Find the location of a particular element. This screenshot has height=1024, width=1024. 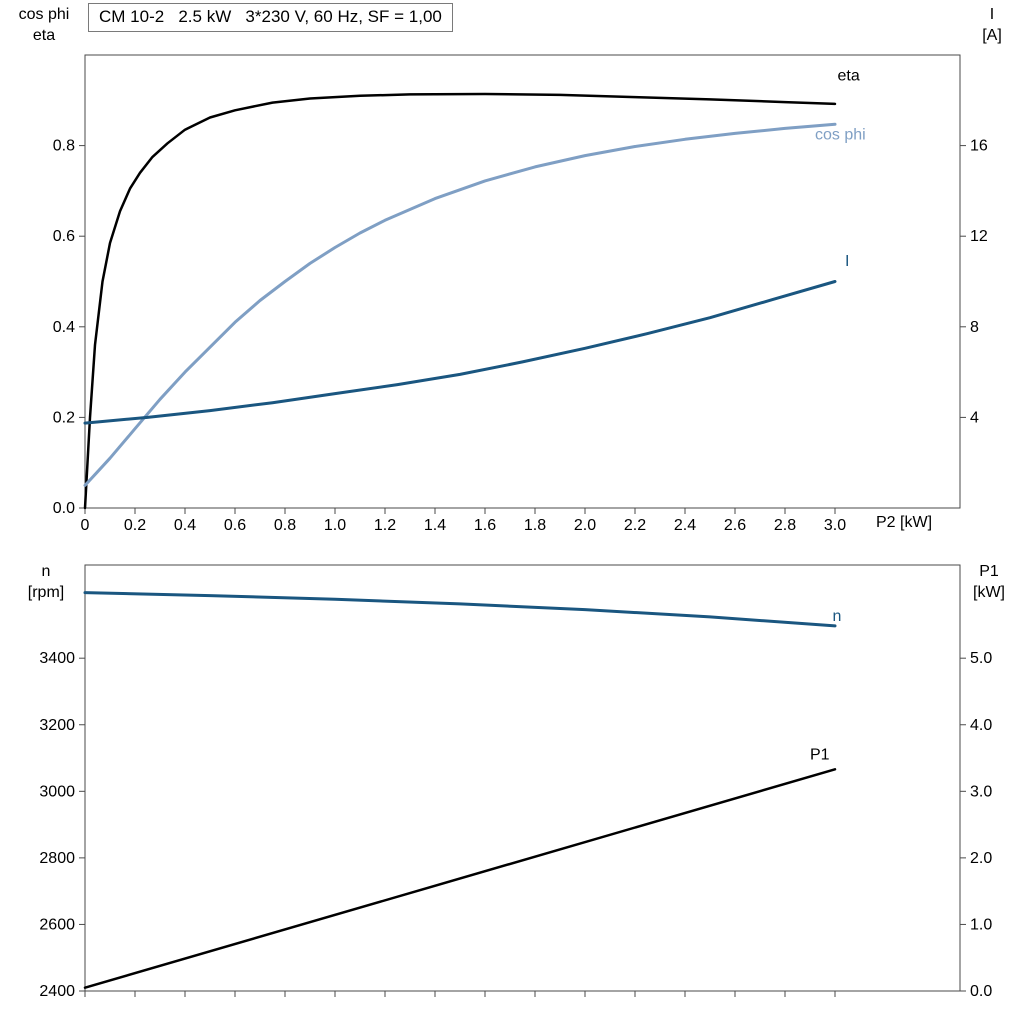

x-tick-label: 1.2 is located at coordinates (385, 525).